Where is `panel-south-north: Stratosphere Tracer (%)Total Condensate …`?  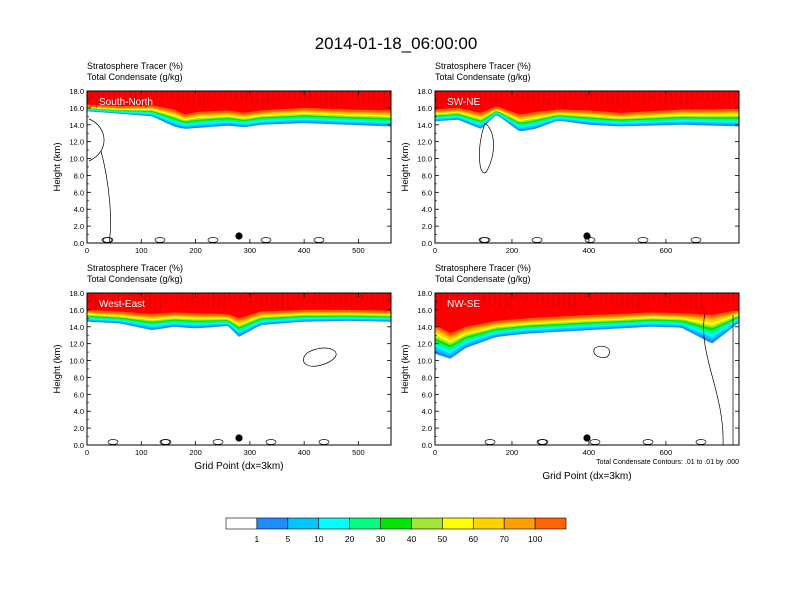
panel-south-north: Stratosphere Tracer (%)Total Condensate … is located at coordinates (222, 158).